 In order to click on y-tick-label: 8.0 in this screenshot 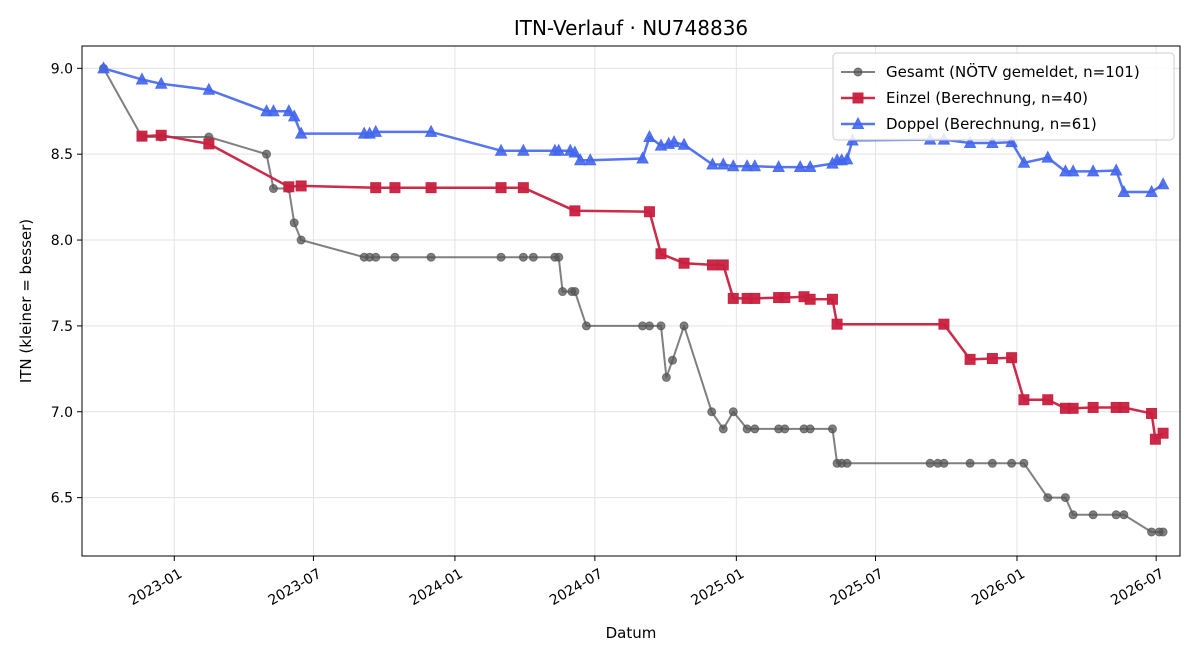, I will do `click(62, 241)`.